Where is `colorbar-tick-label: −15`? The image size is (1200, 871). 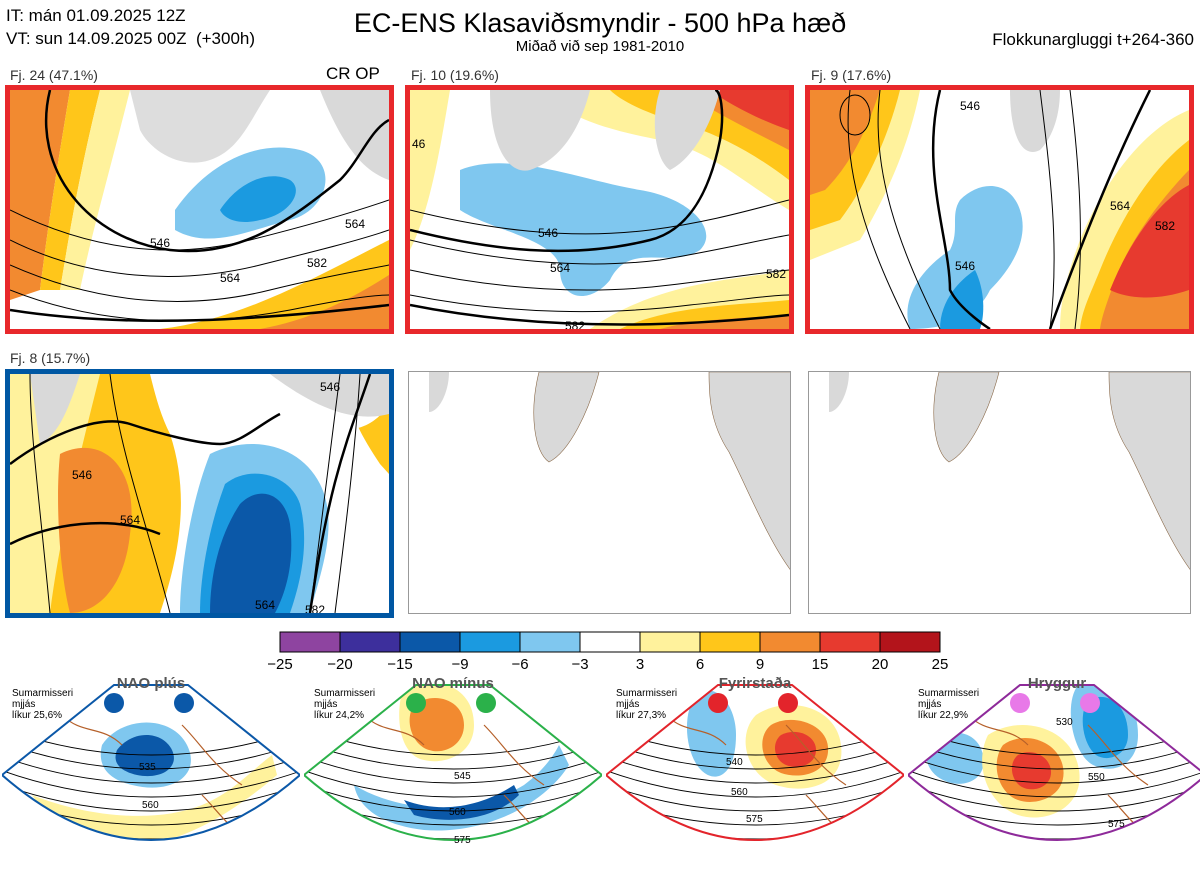 colorbar-tick-label: −15 is located at coordinates (400, 664).